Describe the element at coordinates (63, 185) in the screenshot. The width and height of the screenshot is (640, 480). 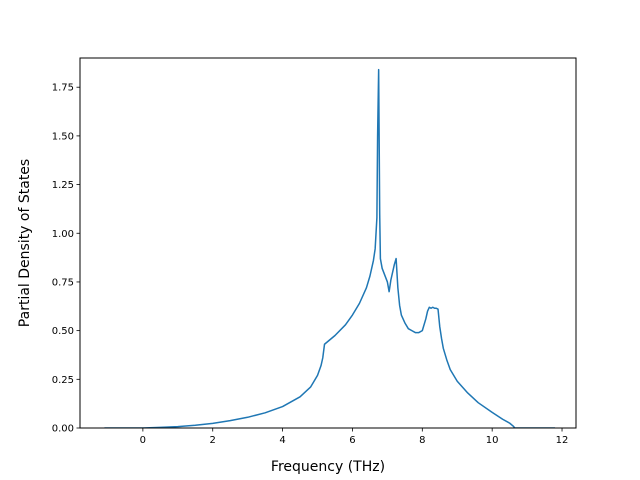
I see `y-tick-label: 1.25` at that location.